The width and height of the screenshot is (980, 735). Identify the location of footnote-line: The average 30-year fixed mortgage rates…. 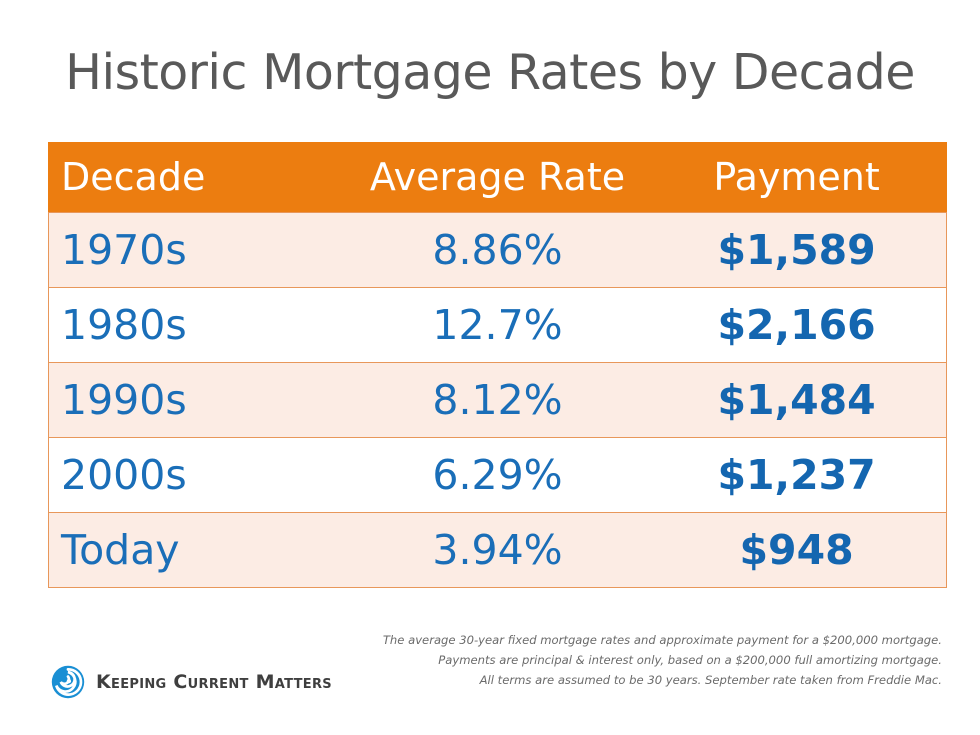
(662, 640).